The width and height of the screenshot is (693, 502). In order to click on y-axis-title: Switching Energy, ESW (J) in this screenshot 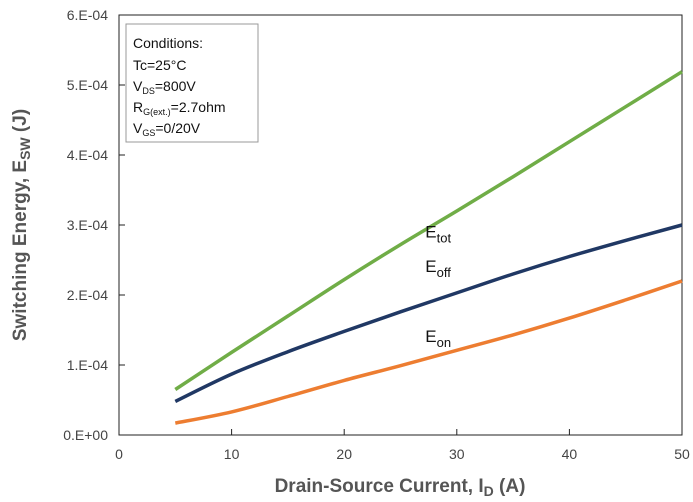, I will do `click(21, 225)`.